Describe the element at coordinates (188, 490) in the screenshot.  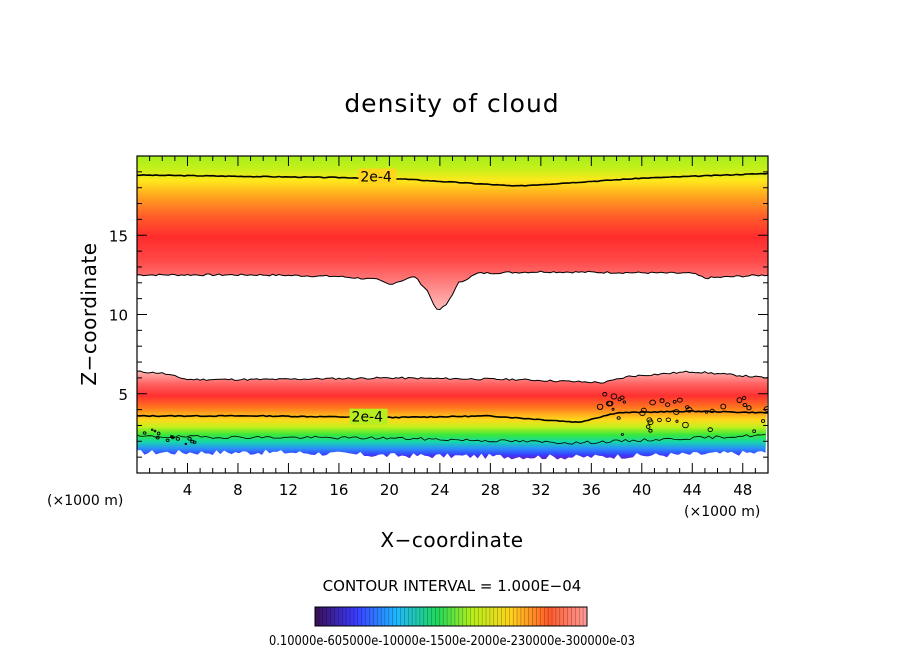
I see `x-tick-label: 4` at that location.